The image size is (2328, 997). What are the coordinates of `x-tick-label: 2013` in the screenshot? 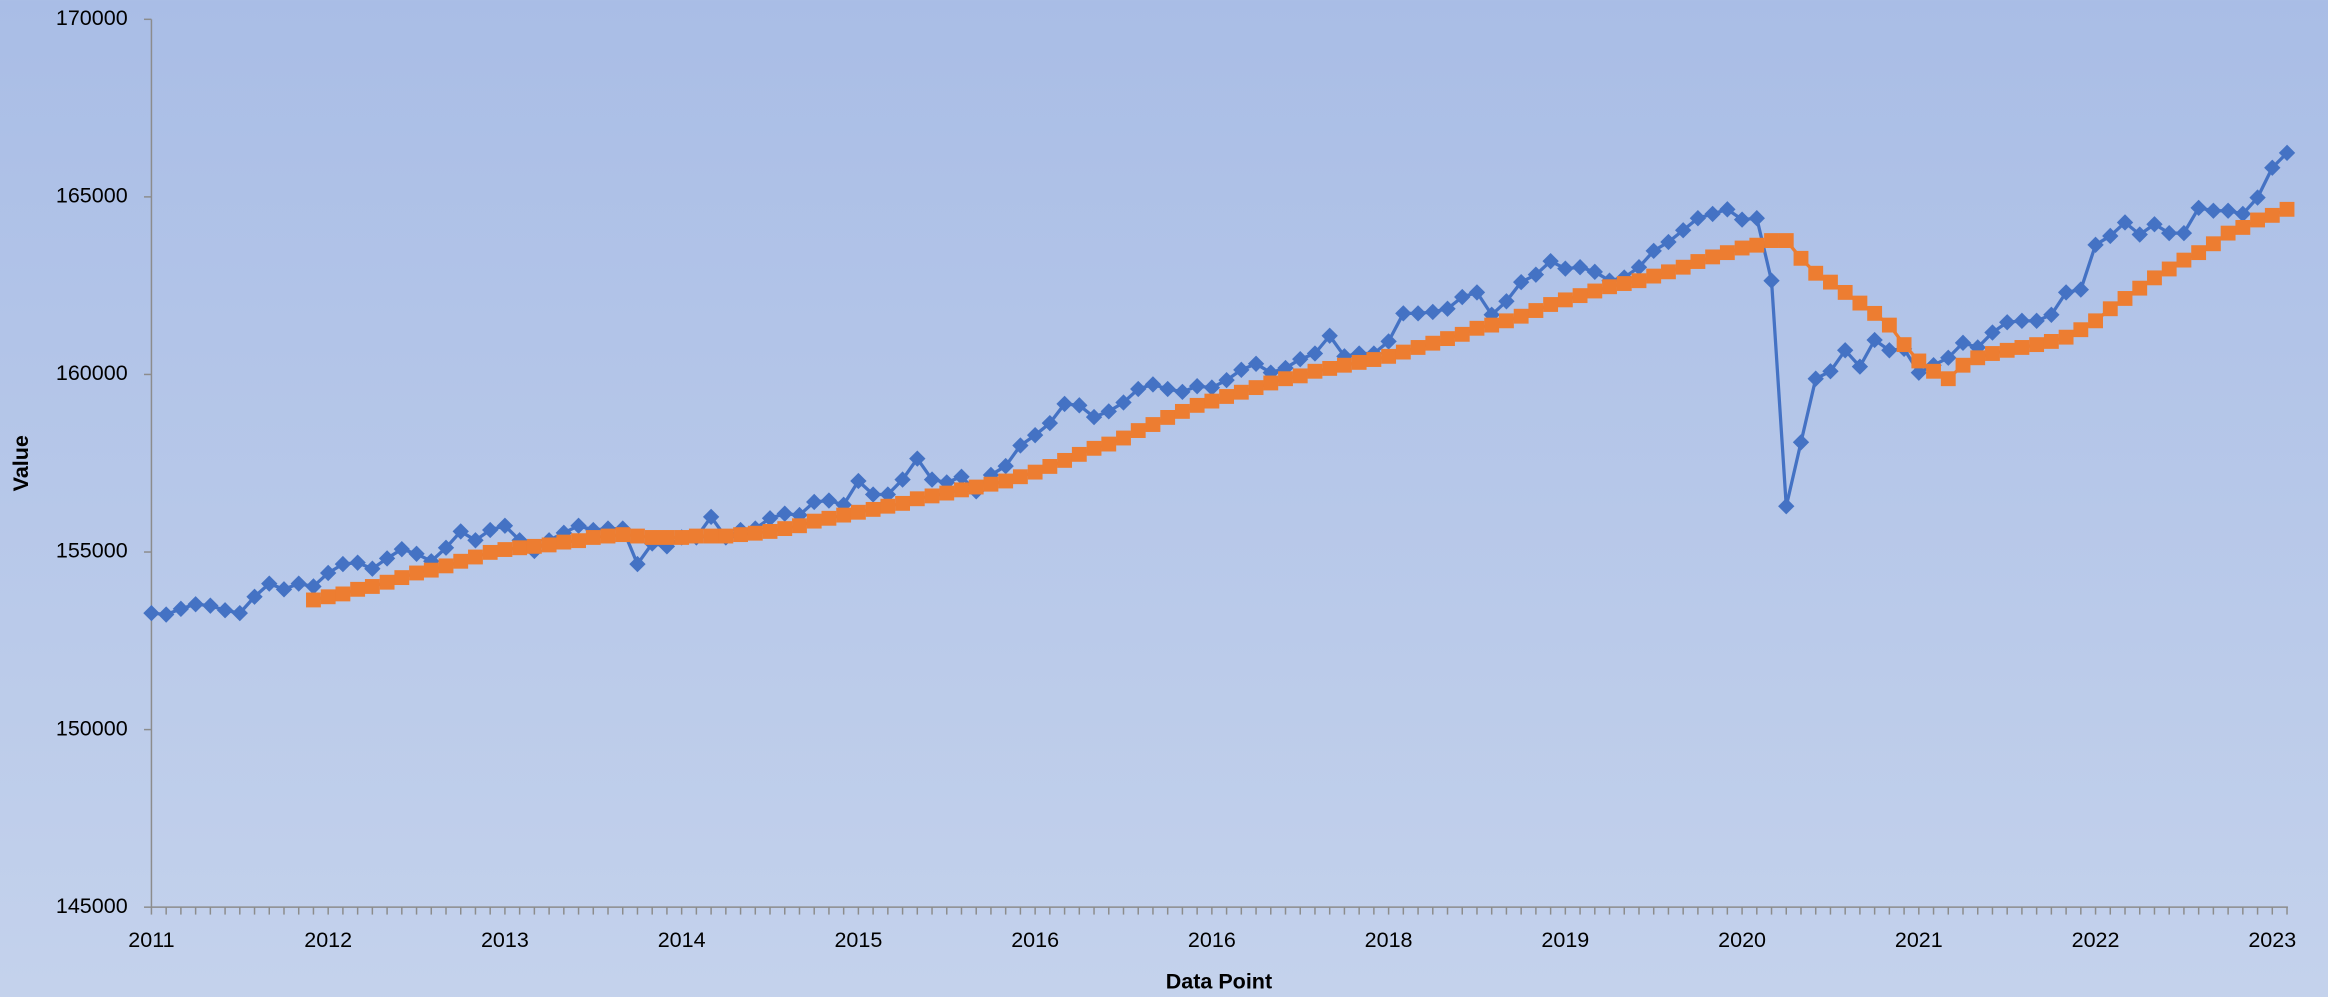 It's located at (505, 940).